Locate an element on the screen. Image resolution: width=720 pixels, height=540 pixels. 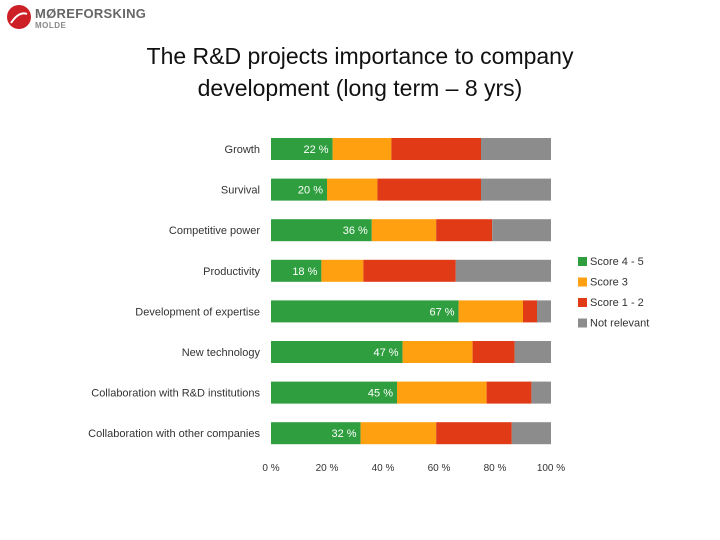
legend-label-score-1-2: Score 1 - 2 is located at coordinates (617, 303).